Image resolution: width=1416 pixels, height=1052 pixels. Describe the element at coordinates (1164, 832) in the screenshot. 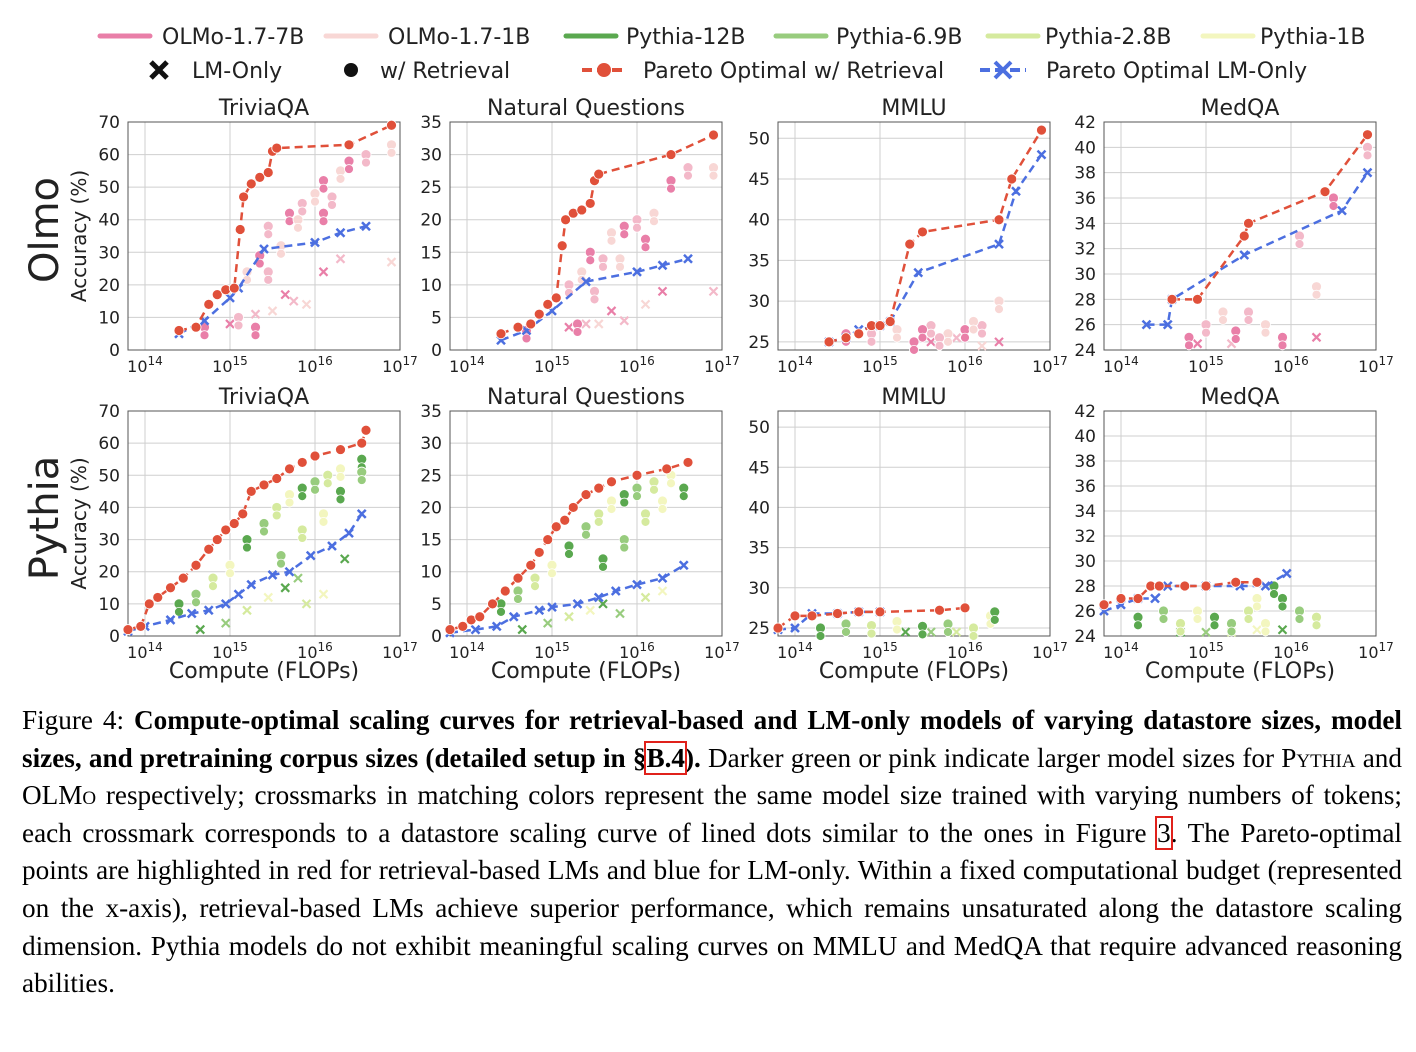

I see `caption-link-figure: 3` at that location.